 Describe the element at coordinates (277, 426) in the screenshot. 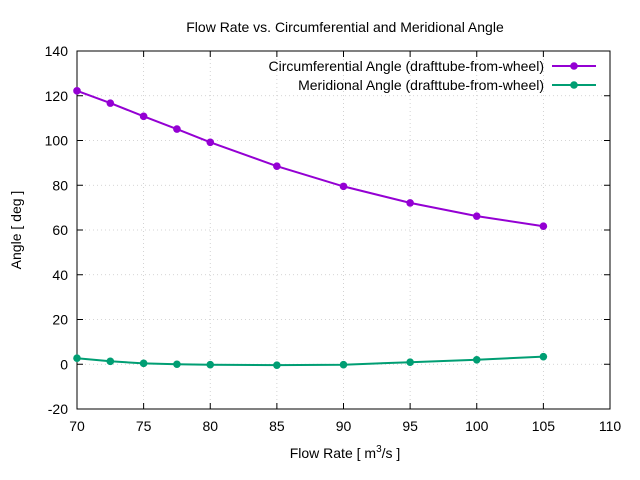

I see `x-tick-label: 85` at that location.